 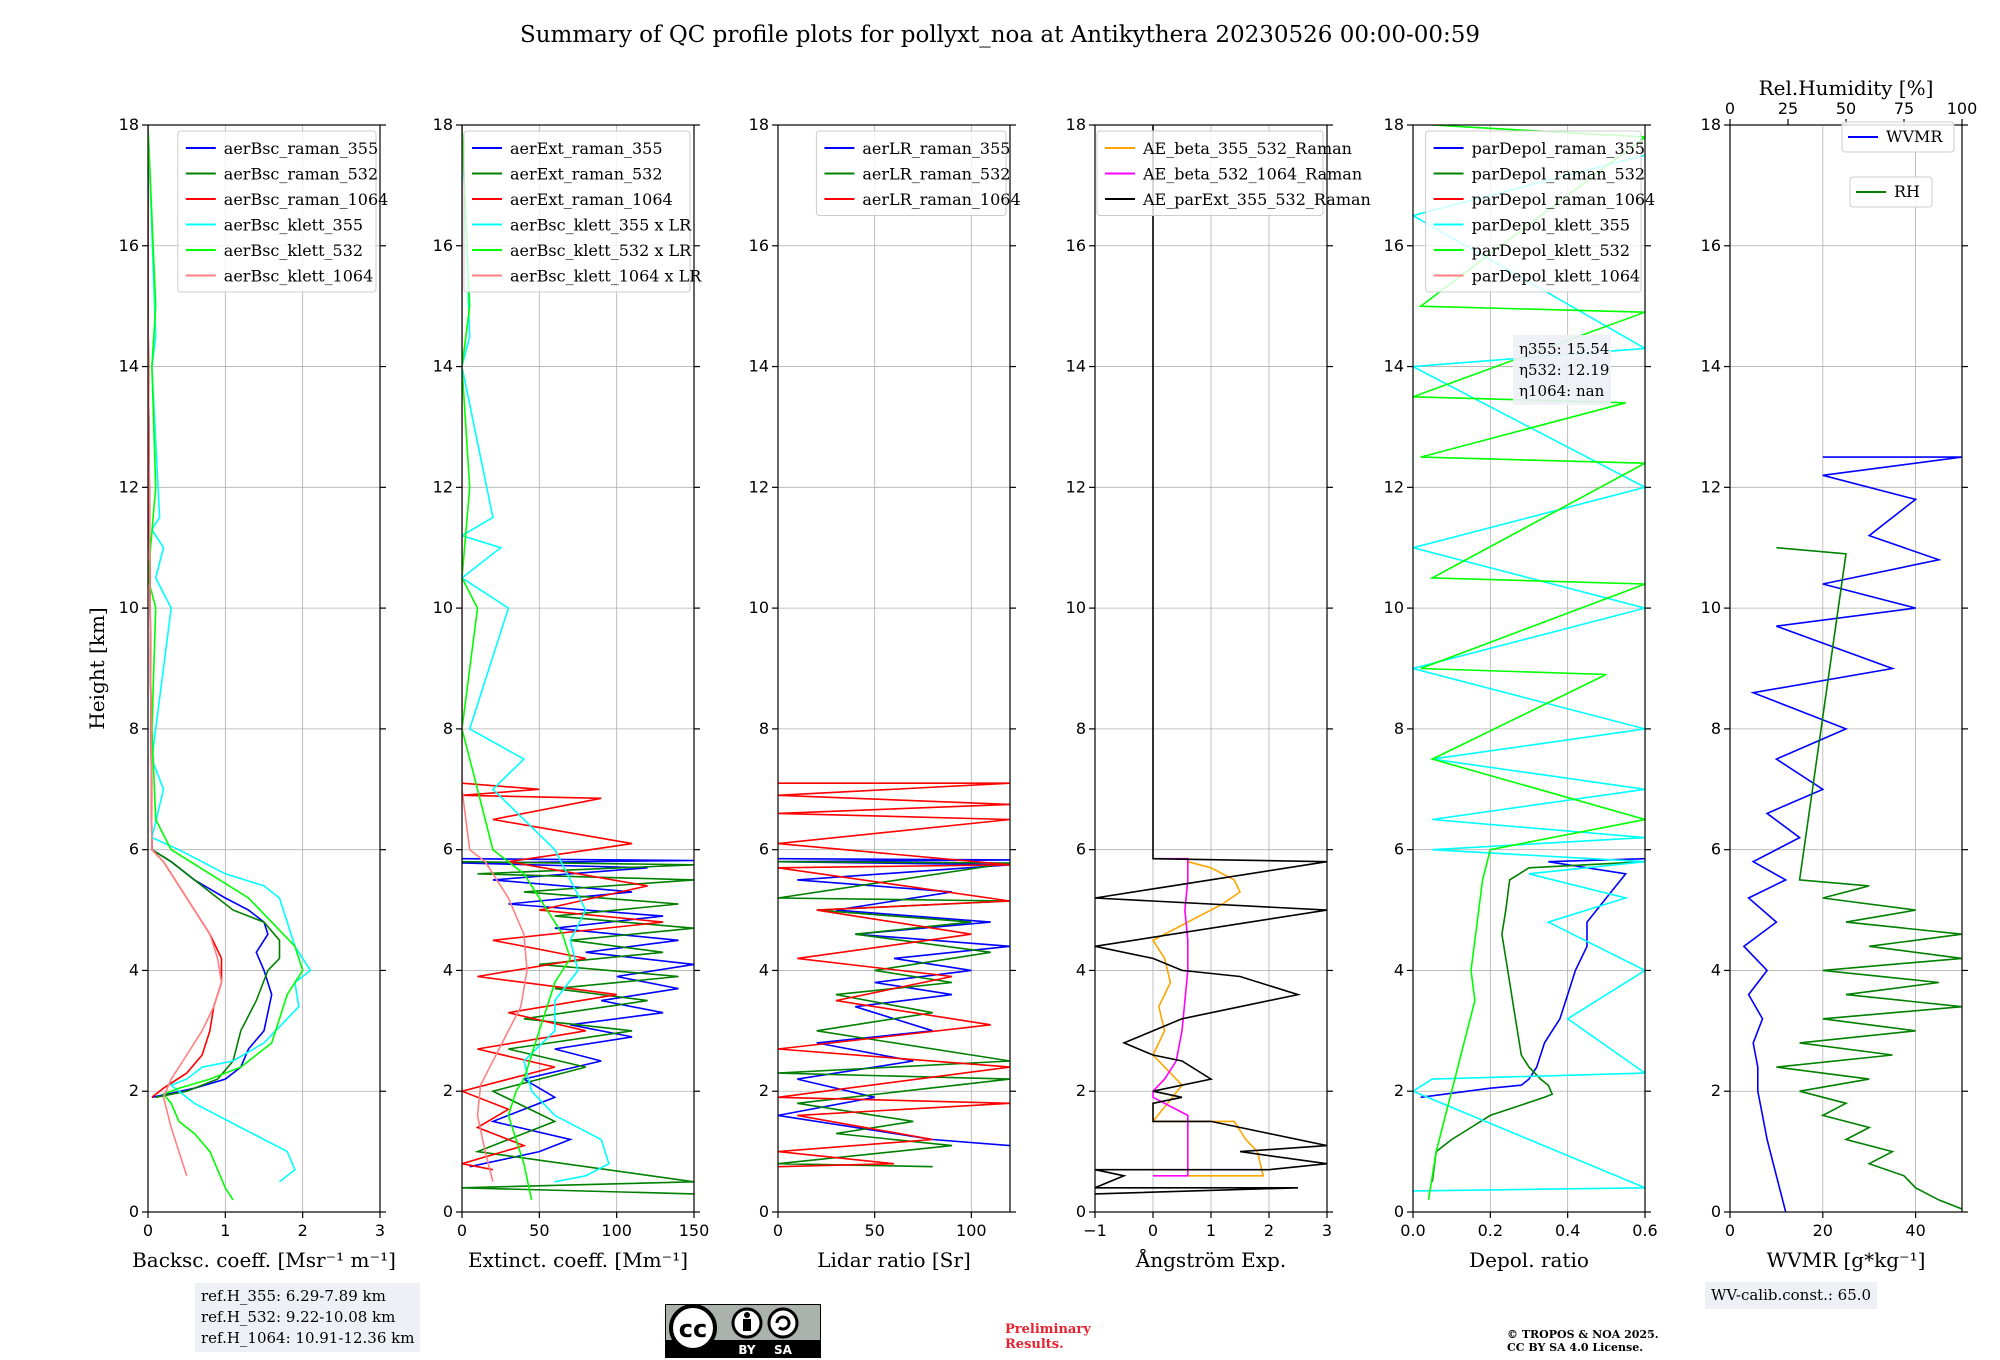 What do you see at coordinates (586, 148) in the screenshot?
I see `legend-entry-label: aerExt_raman_355` at bounding box center [586, 148].